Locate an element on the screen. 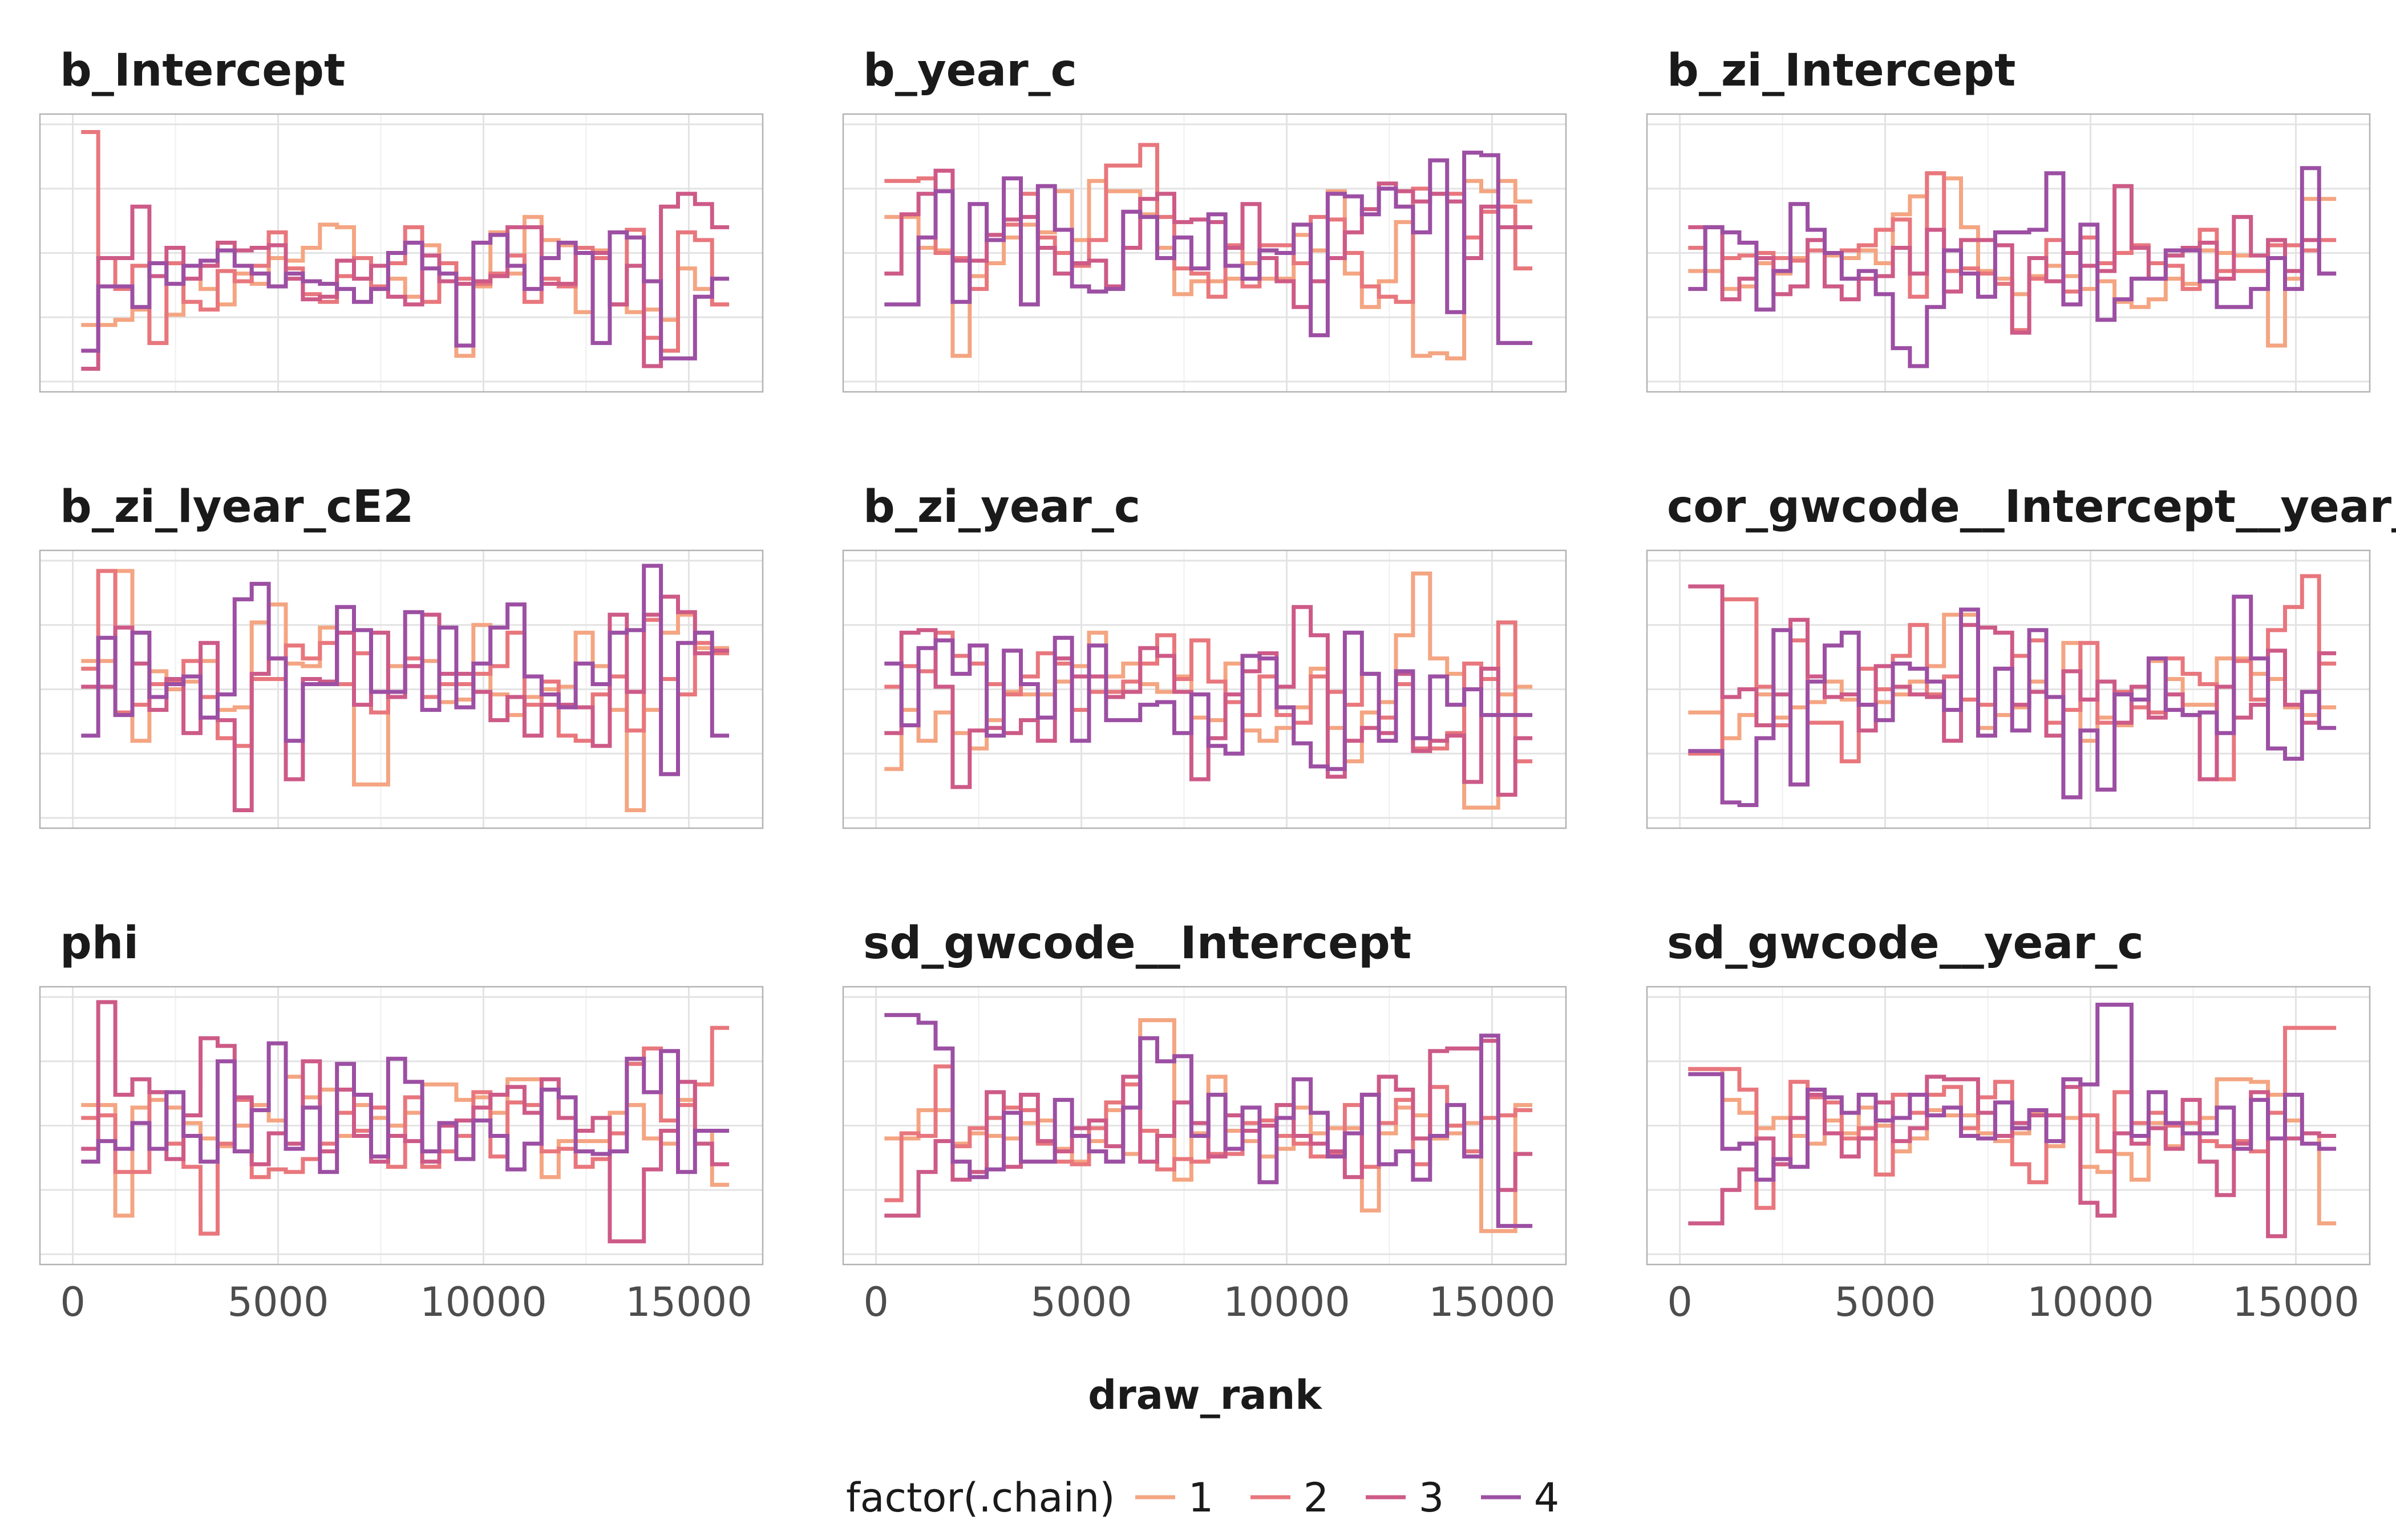  facet-panel: b_year_c is located at coordinates (1205, 219).